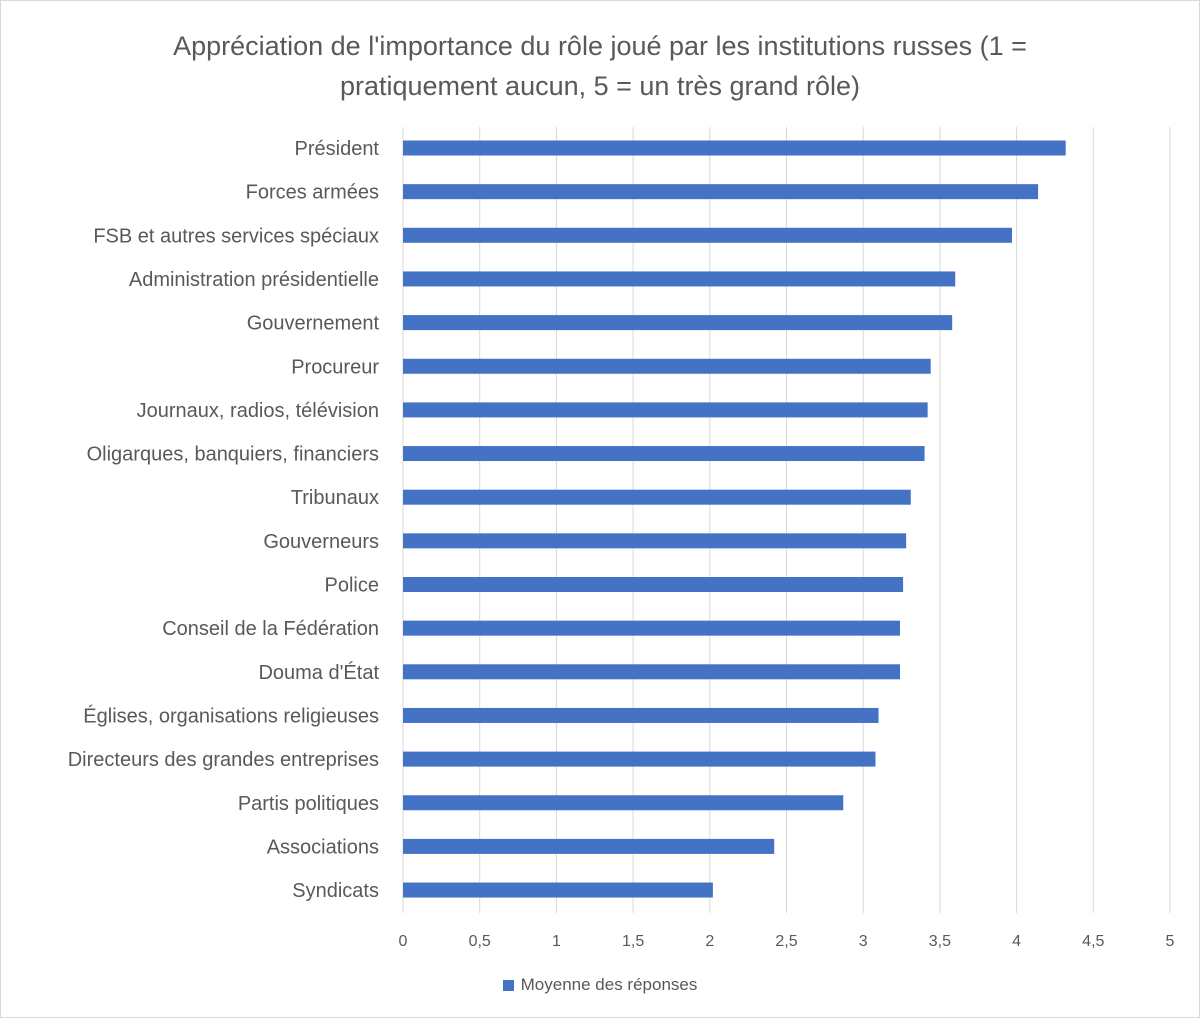  What do you see at coordinates (863, 941) in the screenshot?
I see `x-tick-label: 3` at bounding box center [863, 941].